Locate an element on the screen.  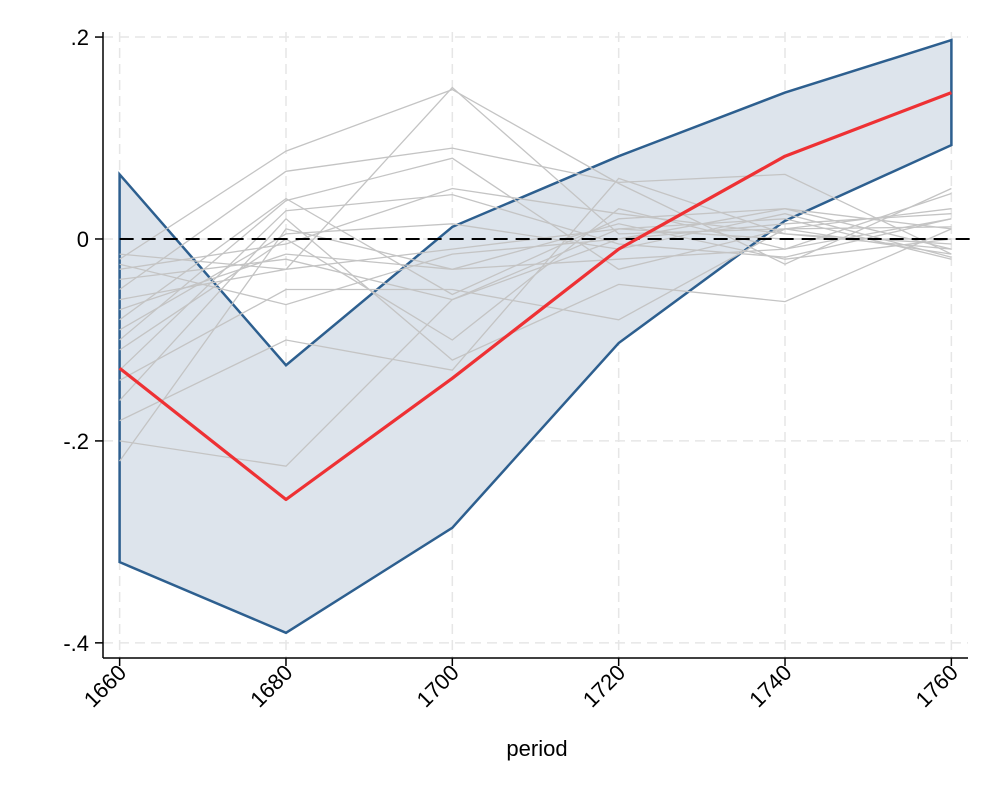
y-tick-label-0: .2 is located at coordinates (80, 37).